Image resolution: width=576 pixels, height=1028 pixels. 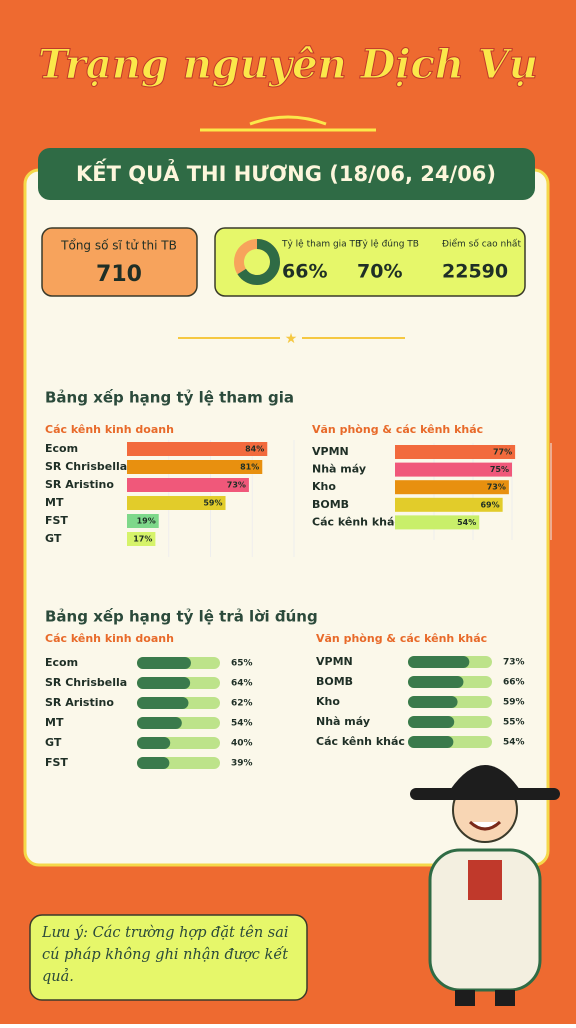 I want to click on value-label: 39%, so click(x=242, y=764).